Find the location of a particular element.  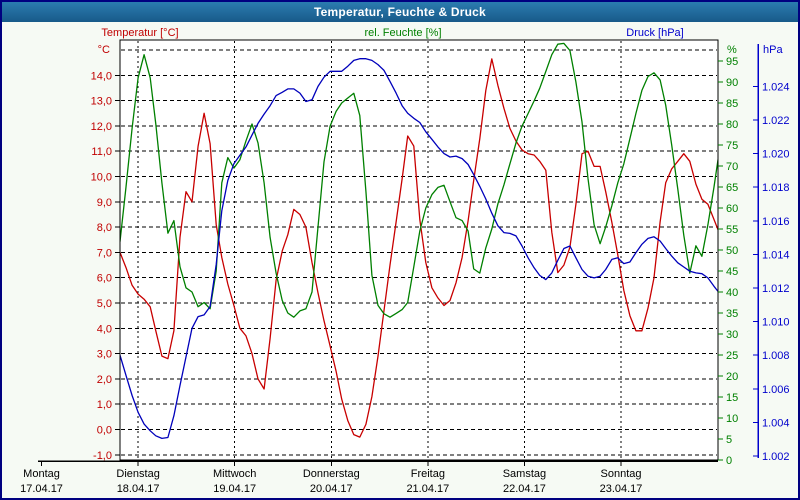

svg-text: 50 is located at coordinates (732, 251).